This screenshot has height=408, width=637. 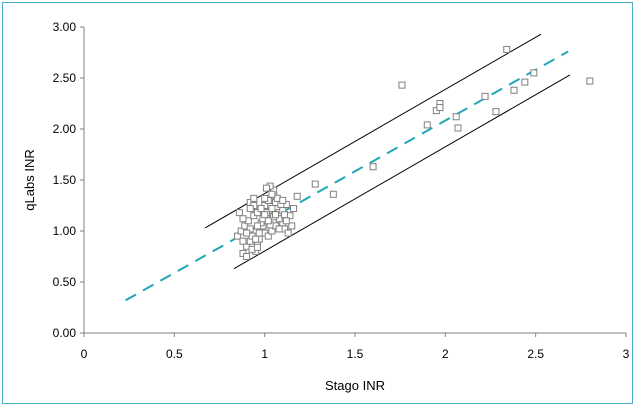 What do you see at coordinates (65, 282) in the screenshot?
I see `y-tick-label: 0.50` at bounding box center [65, 282].